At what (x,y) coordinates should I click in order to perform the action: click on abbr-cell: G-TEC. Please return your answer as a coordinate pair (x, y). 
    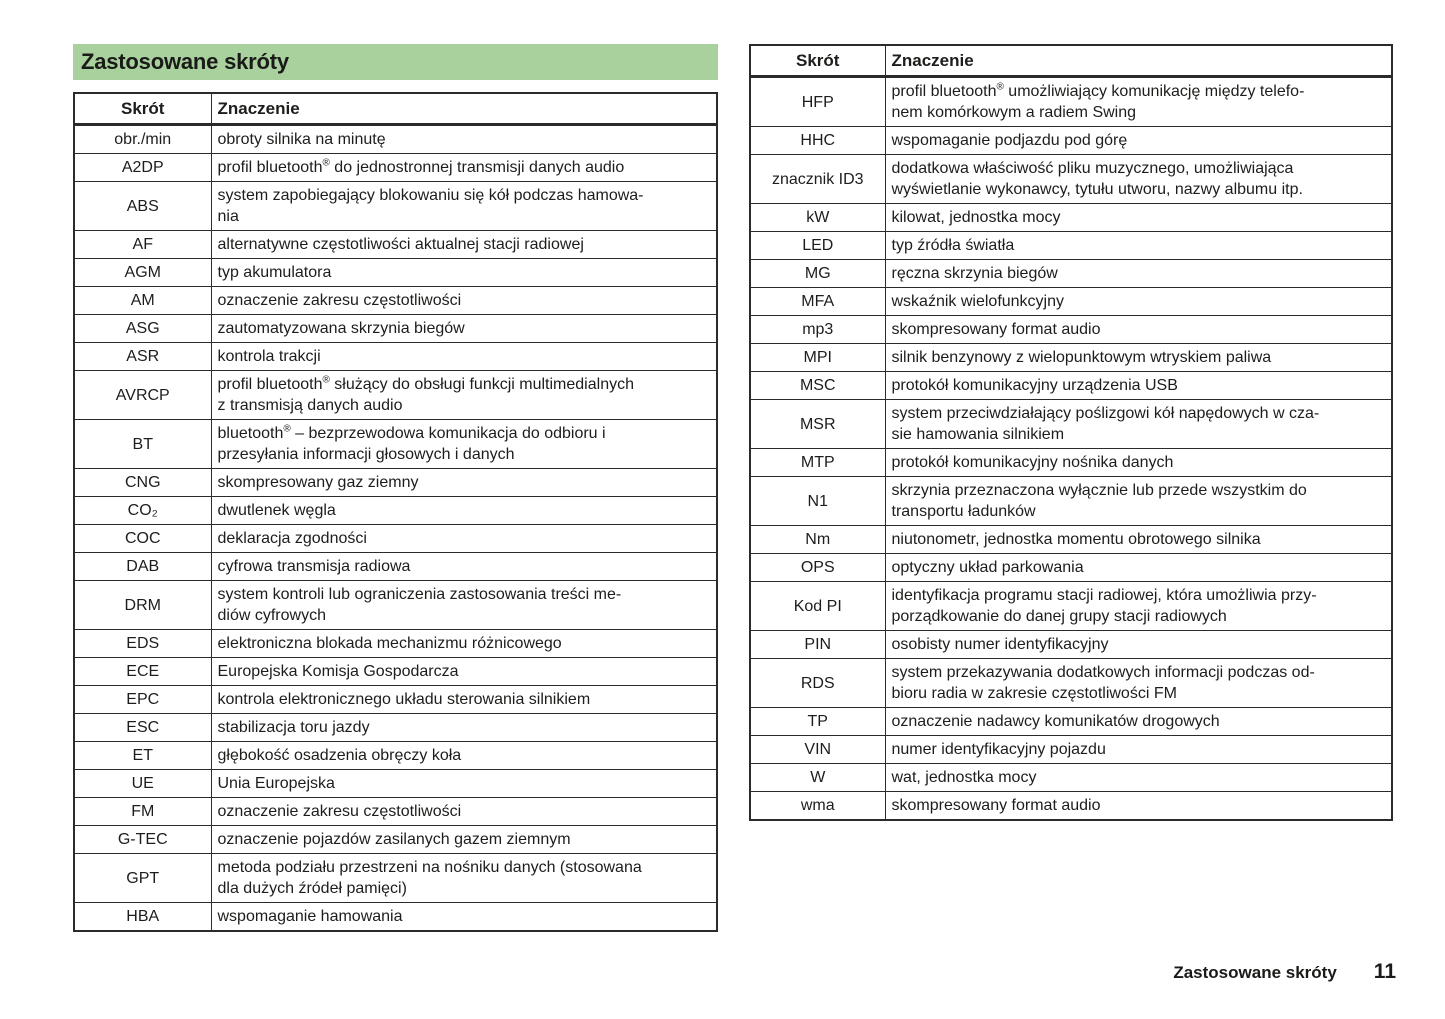
    Looking at the image, I should click on (142, 839).